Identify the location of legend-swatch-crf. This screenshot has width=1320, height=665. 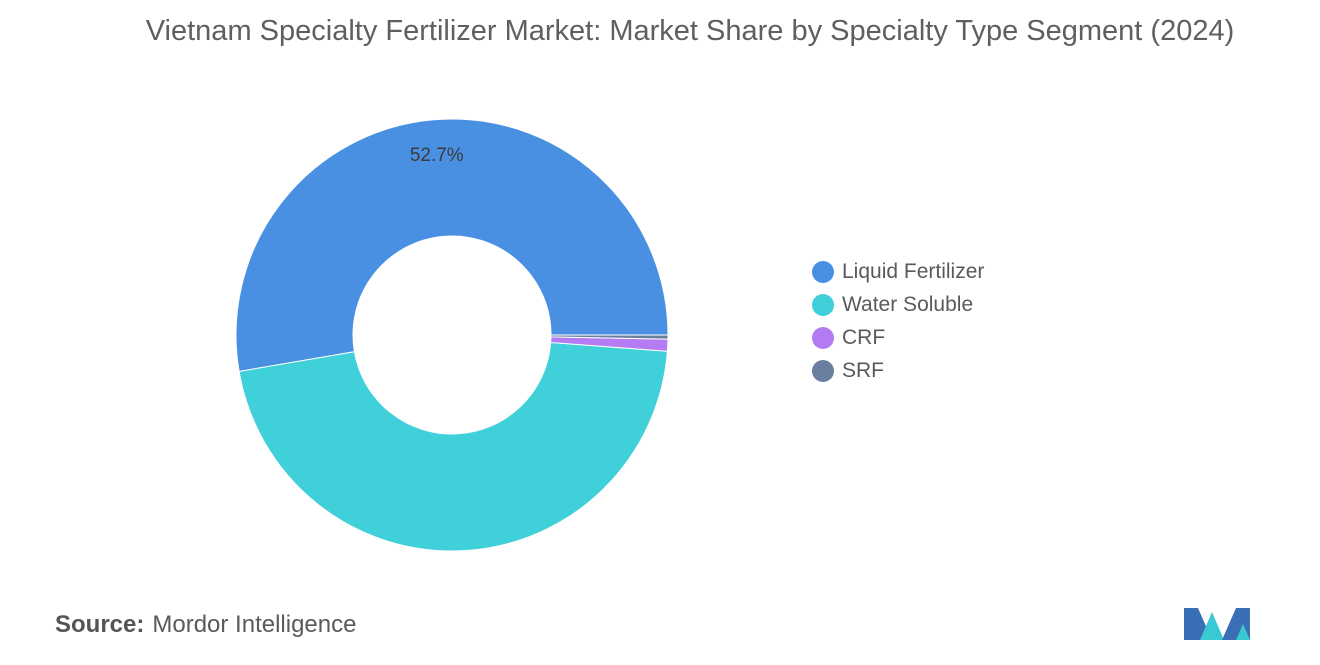
(823, 337).